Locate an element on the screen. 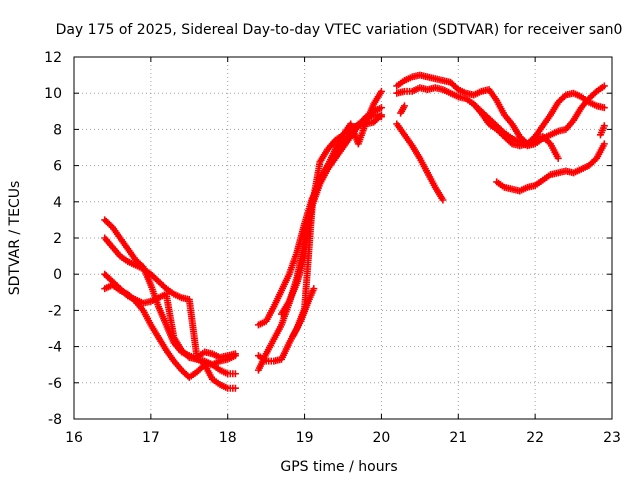 This screenshot has width=640, height=480. y-tick-label: 6 is located at coordinates (57, 167).